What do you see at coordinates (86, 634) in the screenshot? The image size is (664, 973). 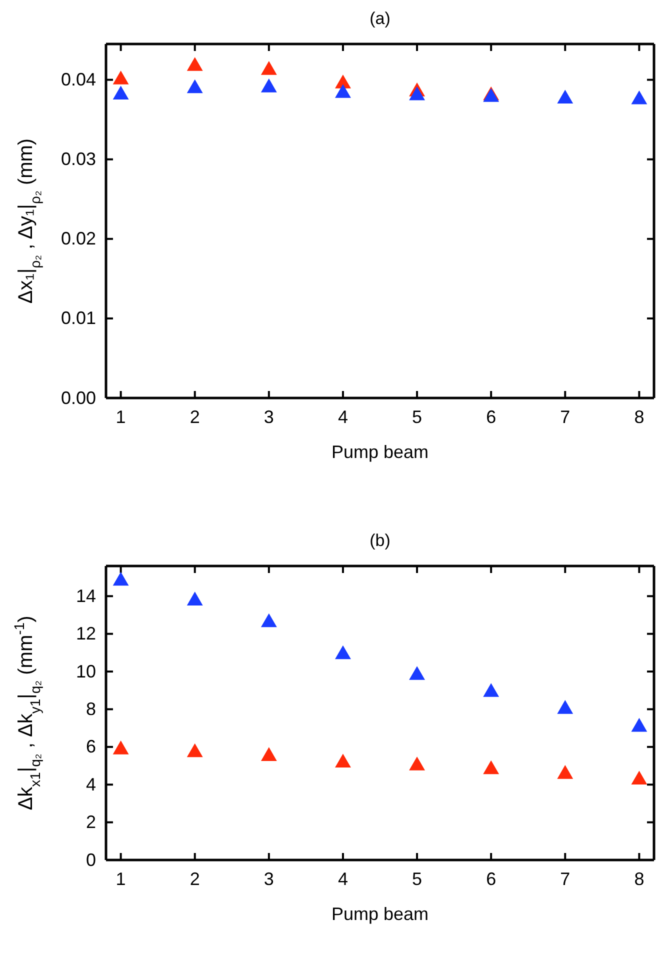 I see `y-tick-label: 12` at bounding box center [86, 634].